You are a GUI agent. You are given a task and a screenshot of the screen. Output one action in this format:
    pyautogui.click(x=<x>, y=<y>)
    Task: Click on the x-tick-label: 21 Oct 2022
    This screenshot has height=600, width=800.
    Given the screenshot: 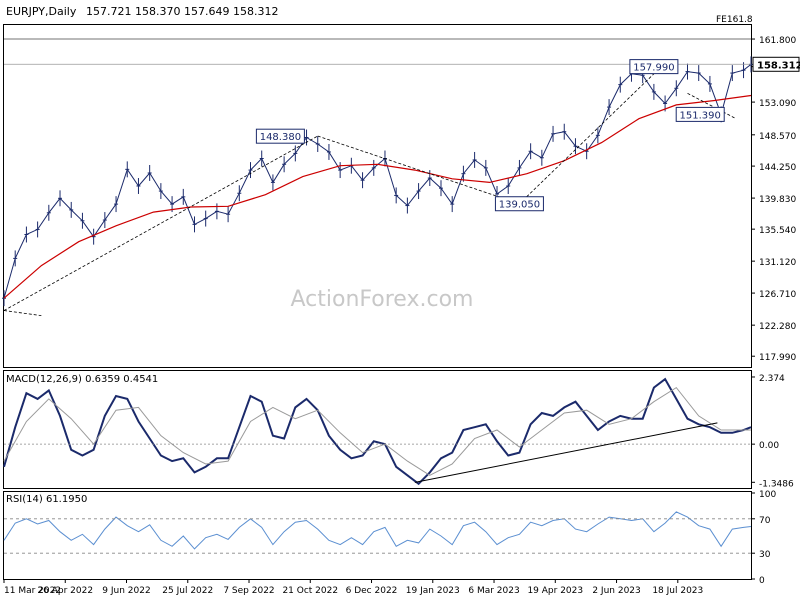 What is the action you would take?
    pyautogui.click(x=310, y=591)
    